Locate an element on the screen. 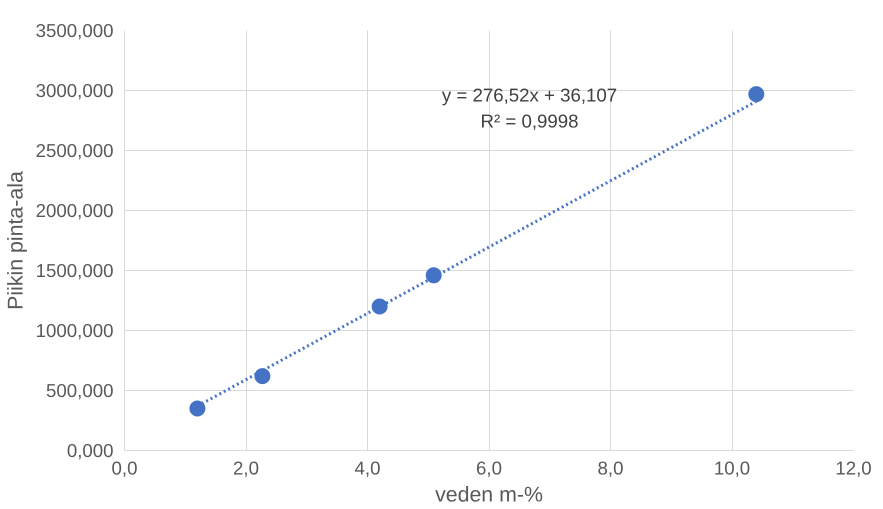 The width and height of the screenshot is (883, 509). y-tick-label: 500,000 is located at coordinates (80, 390).